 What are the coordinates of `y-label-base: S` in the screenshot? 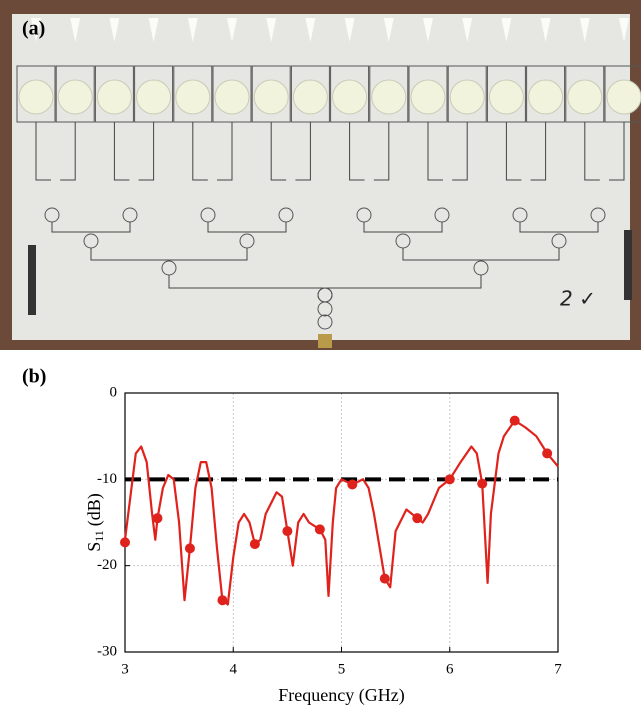 It's located at (94, 547).